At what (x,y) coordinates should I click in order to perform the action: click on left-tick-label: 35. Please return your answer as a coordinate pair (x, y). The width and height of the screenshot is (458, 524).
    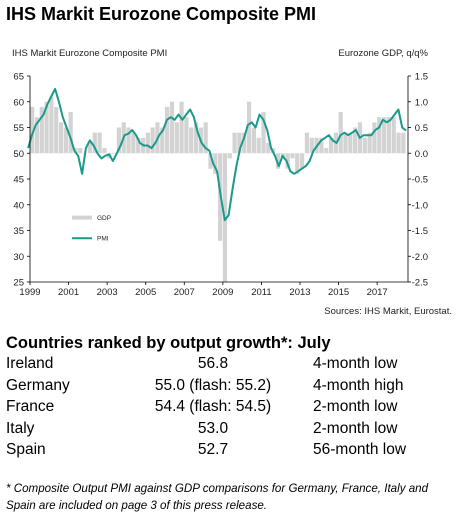
    Looking at the image, I should click on (18, 231).